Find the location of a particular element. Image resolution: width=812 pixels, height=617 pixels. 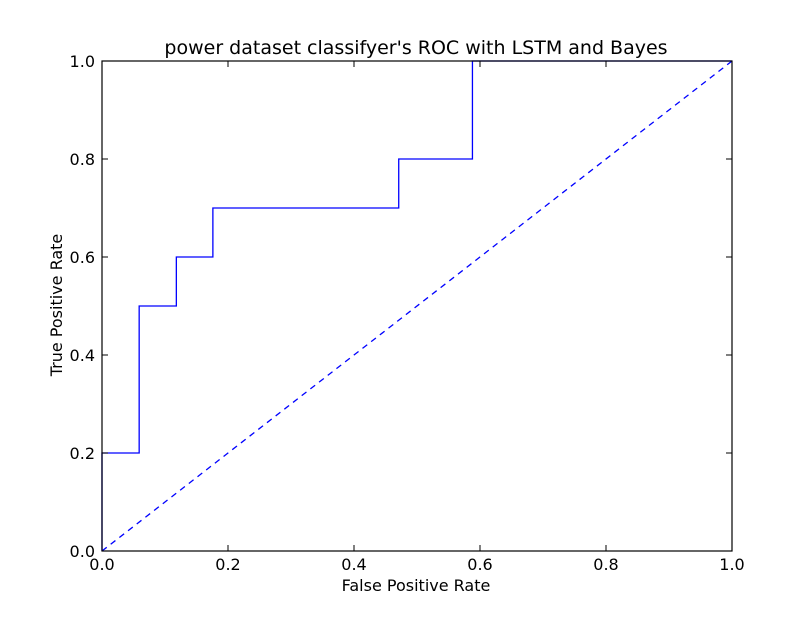

x-tick-label: 0.2 is located at coordinates (227, 564).